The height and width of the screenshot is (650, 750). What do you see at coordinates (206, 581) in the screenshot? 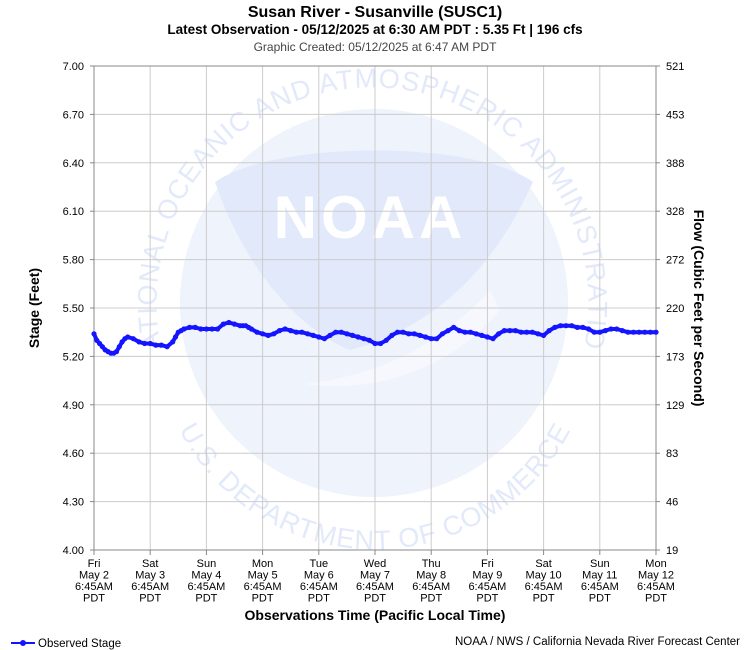
I see `x-tick-label: Sun May 4 6:45AM PDT` at bounding box center [206, 581].